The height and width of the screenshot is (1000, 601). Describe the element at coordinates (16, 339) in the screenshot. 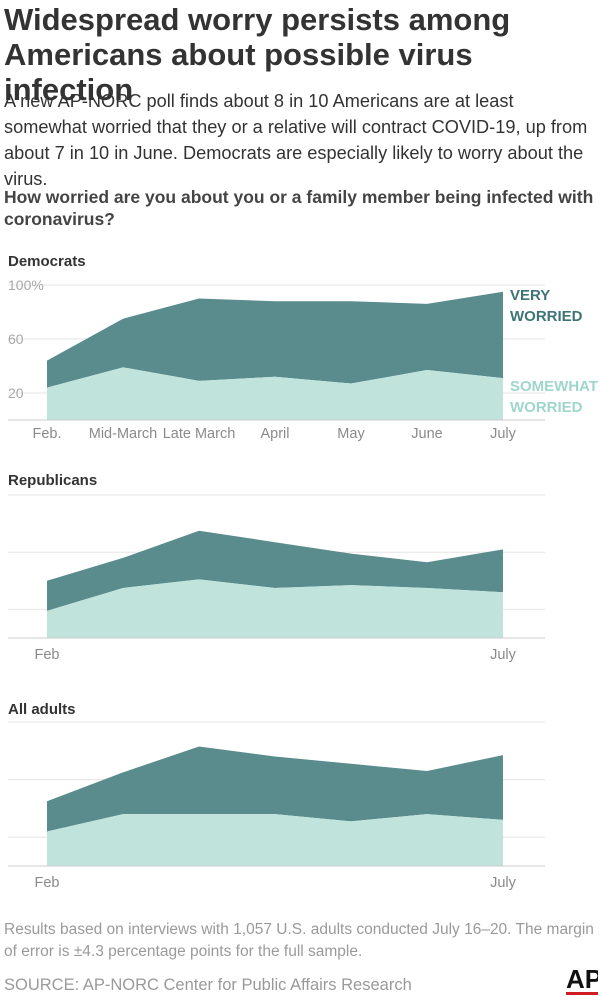

I see `y-tick-label: 60` at that location.